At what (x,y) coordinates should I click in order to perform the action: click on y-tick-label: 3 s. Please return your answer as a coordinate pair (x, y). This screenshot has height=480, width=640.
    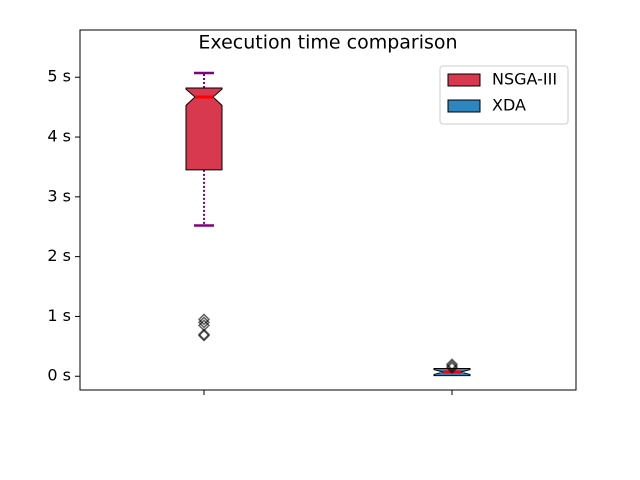
    Looking at the image, I should click on (59, 195).